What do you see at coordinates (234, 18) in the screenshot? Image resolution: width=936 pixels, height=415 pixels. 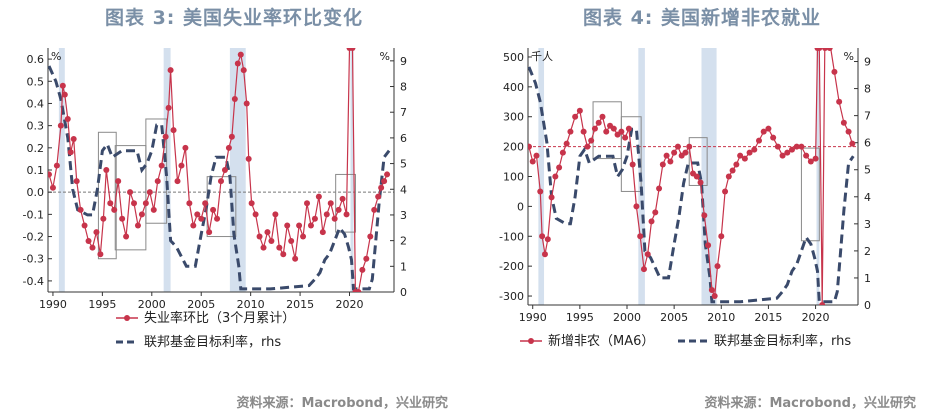 I see `chart-title: 图表 3: 美国失业率环比变化` at bounding box center [234, 18].